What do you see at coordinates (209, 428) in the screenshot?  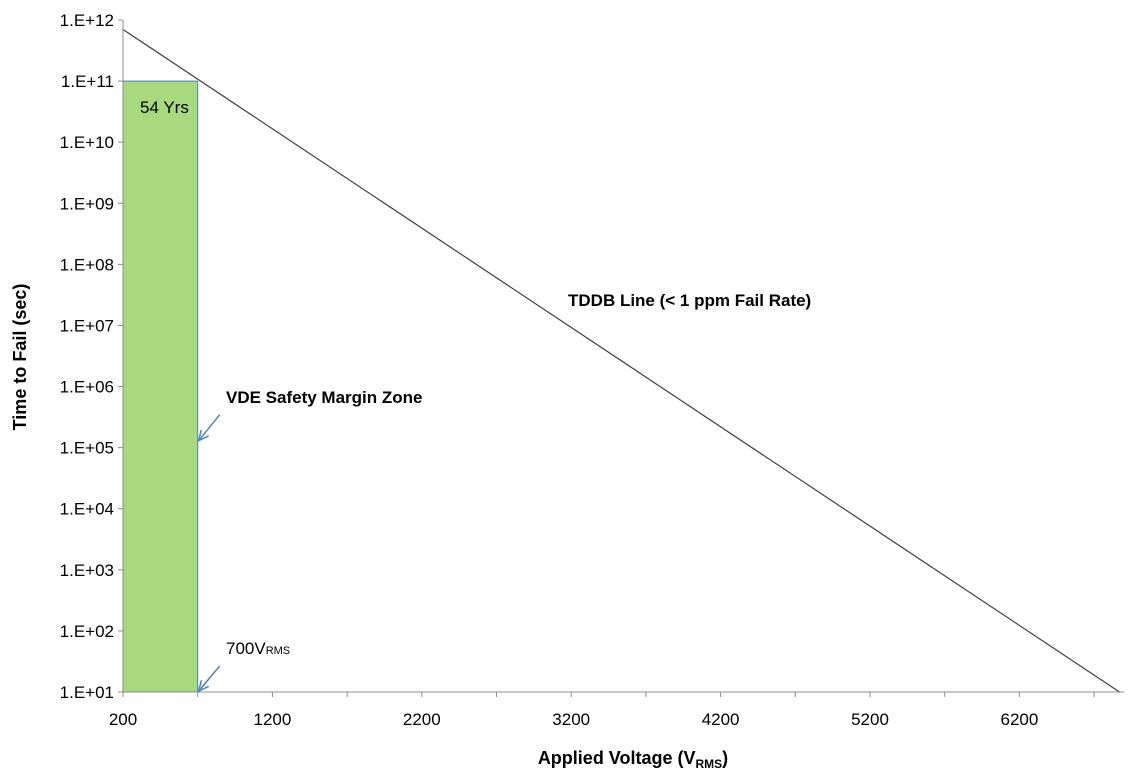 I see `vde-zone-arrow-shaft` at bounding box center [209, 428].